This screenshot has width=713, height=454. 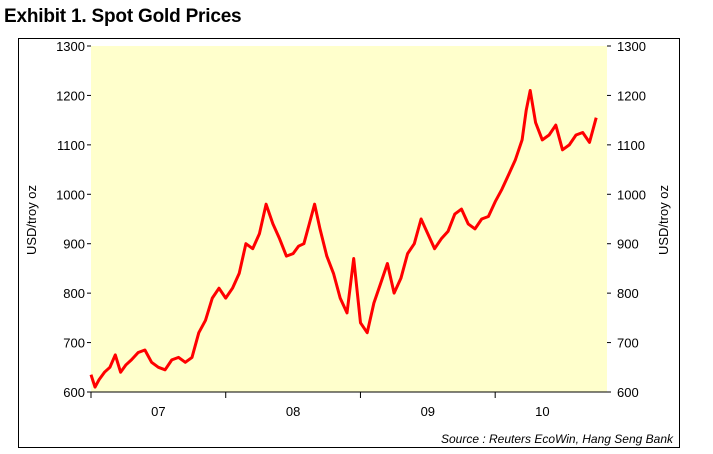 I want to click on y-tick-label-right: 700, so click(x=628, y=343).